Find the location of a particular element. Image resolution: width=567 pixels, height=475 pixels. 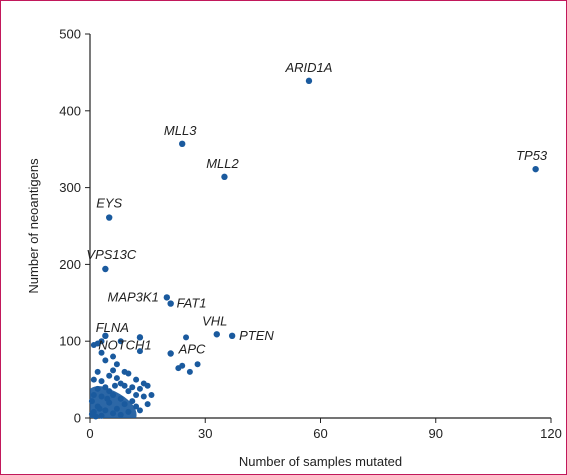

y-tick-label: 200 is located at coordinates (70, 264).